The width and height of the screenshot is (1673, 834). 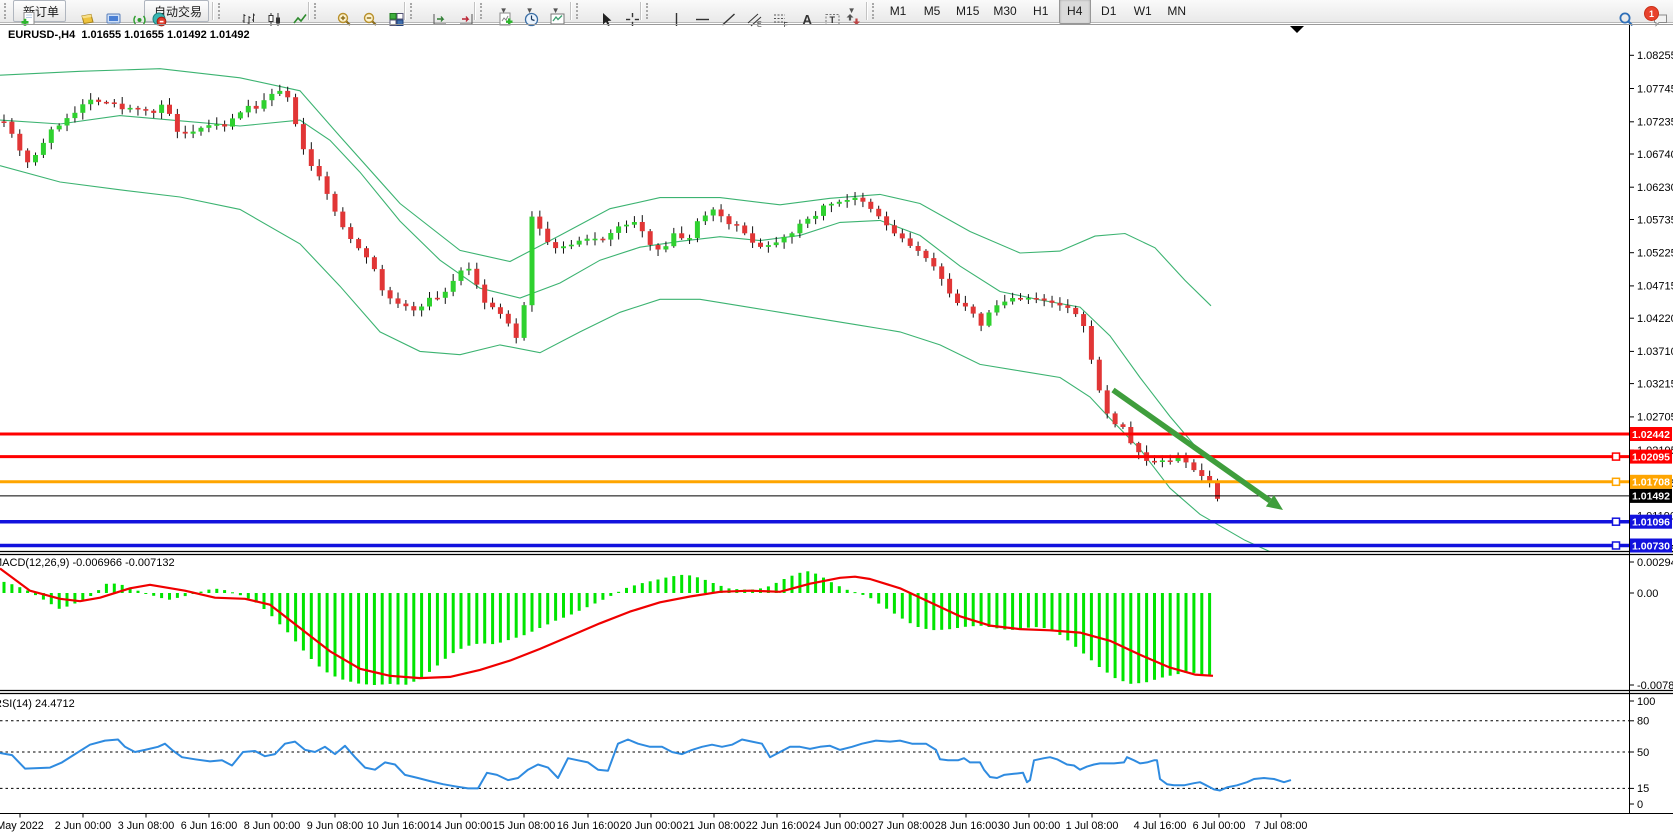 What do you see at coordinates (1297, 29) in the screenshot?
I see `chart-shift-marker` at bounding box center [1297, 29].